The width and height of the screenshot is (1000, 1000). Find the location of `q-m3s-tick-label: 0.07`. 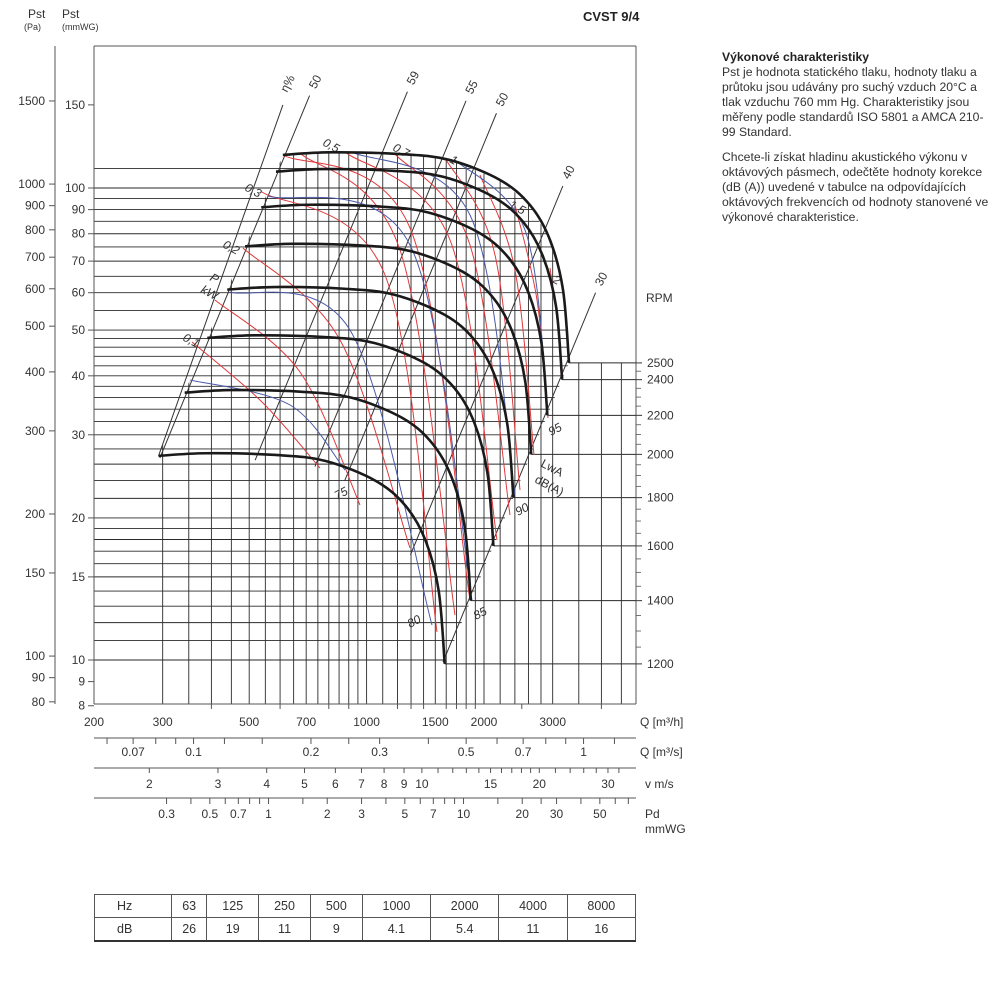

q-m3s-tick-label: 0.07 is located at coordinates (133, 752).